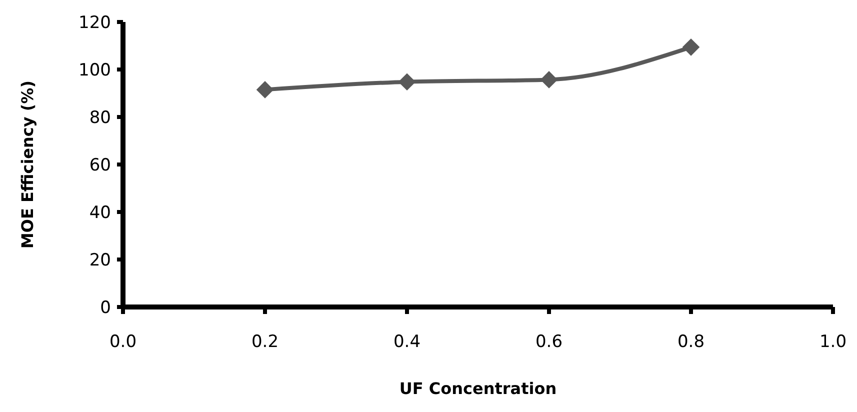 Image resolution: width=857 pixels, height=412 pixels. I want to click on x-tick-label: 0.6, so click(549, 342).